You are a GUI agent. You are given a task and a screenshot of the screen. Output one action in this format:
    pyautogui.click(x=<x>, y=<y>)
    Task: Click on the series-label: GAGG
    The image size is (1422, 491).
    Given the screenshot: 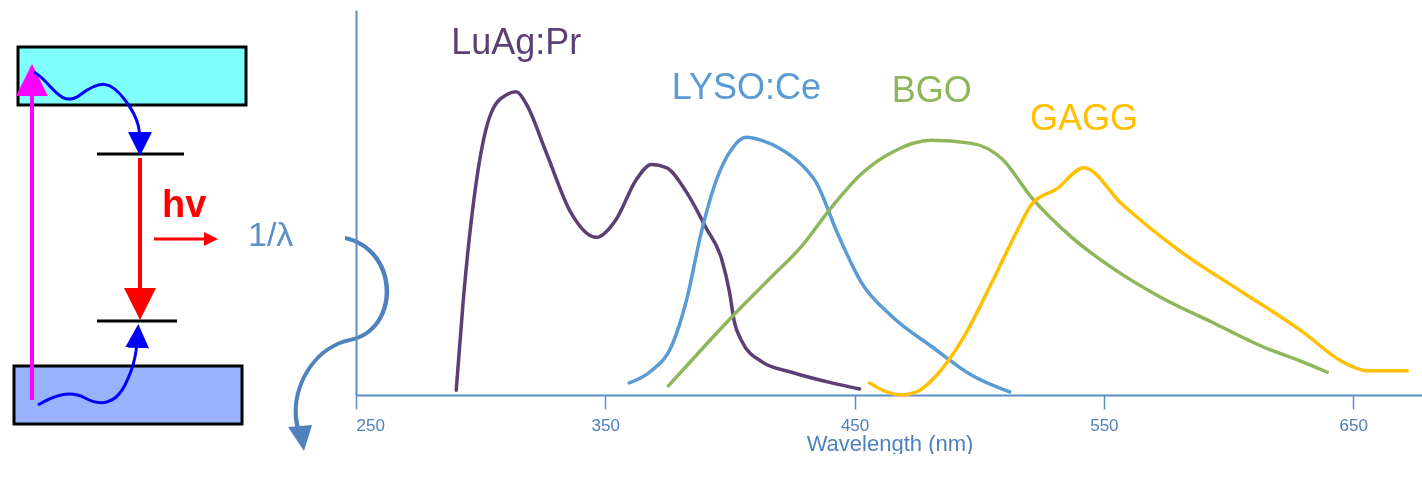 What is the action you would take?
    pyautogui.click(x=1083, y=117)
    